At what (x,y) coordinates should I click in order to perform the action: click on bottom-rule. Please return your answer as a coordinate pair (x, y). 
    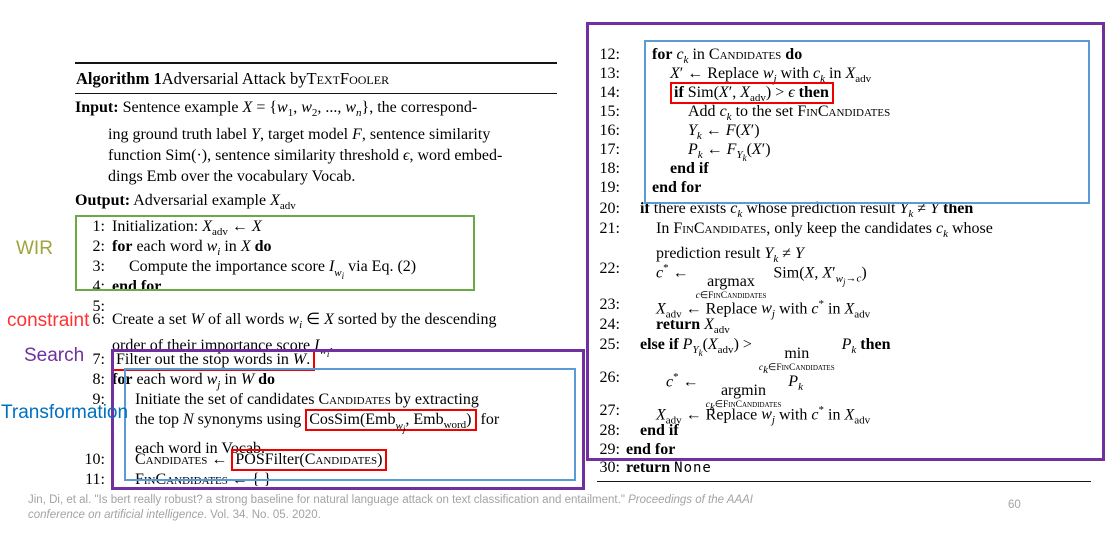
    Looking at the image, I should click on (844, 481).